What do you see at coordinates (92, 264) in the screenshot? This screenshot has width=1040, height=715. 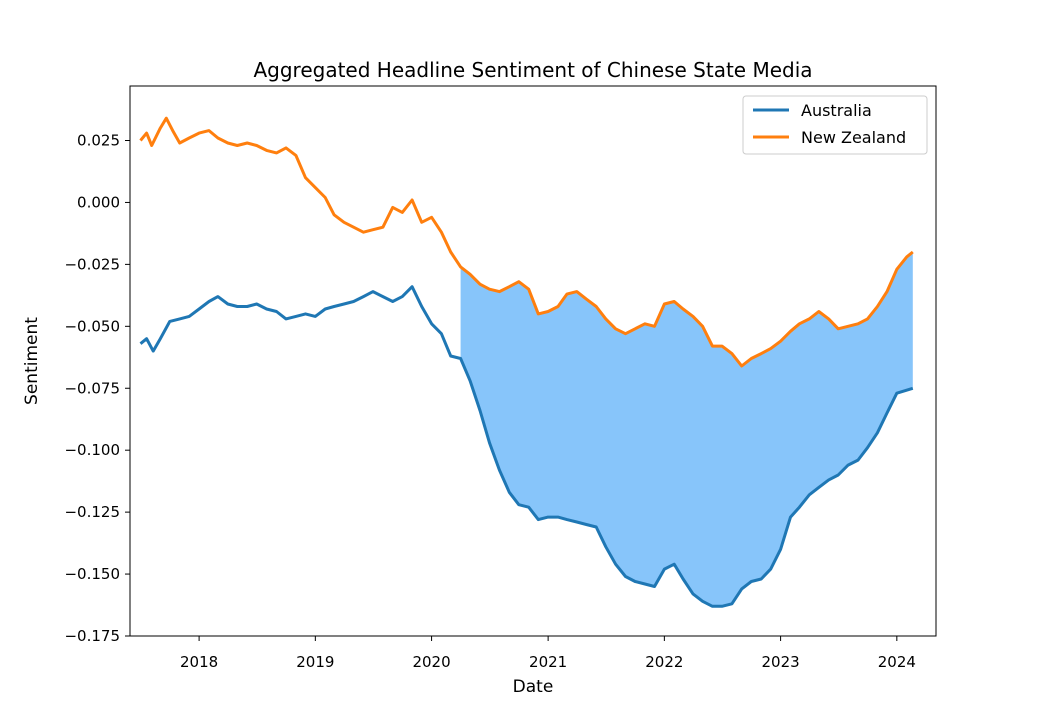 I see `y-tick-label: −0.025` at bounding box center [92, 264].